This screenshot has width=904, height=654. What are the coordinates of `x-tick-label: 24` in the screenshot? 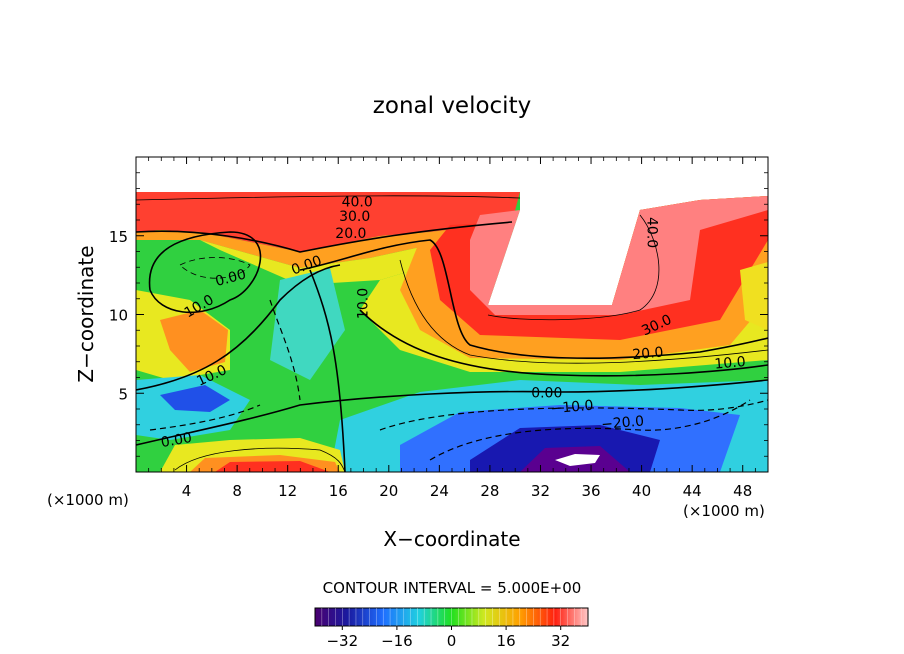 It's located at (439, 491).